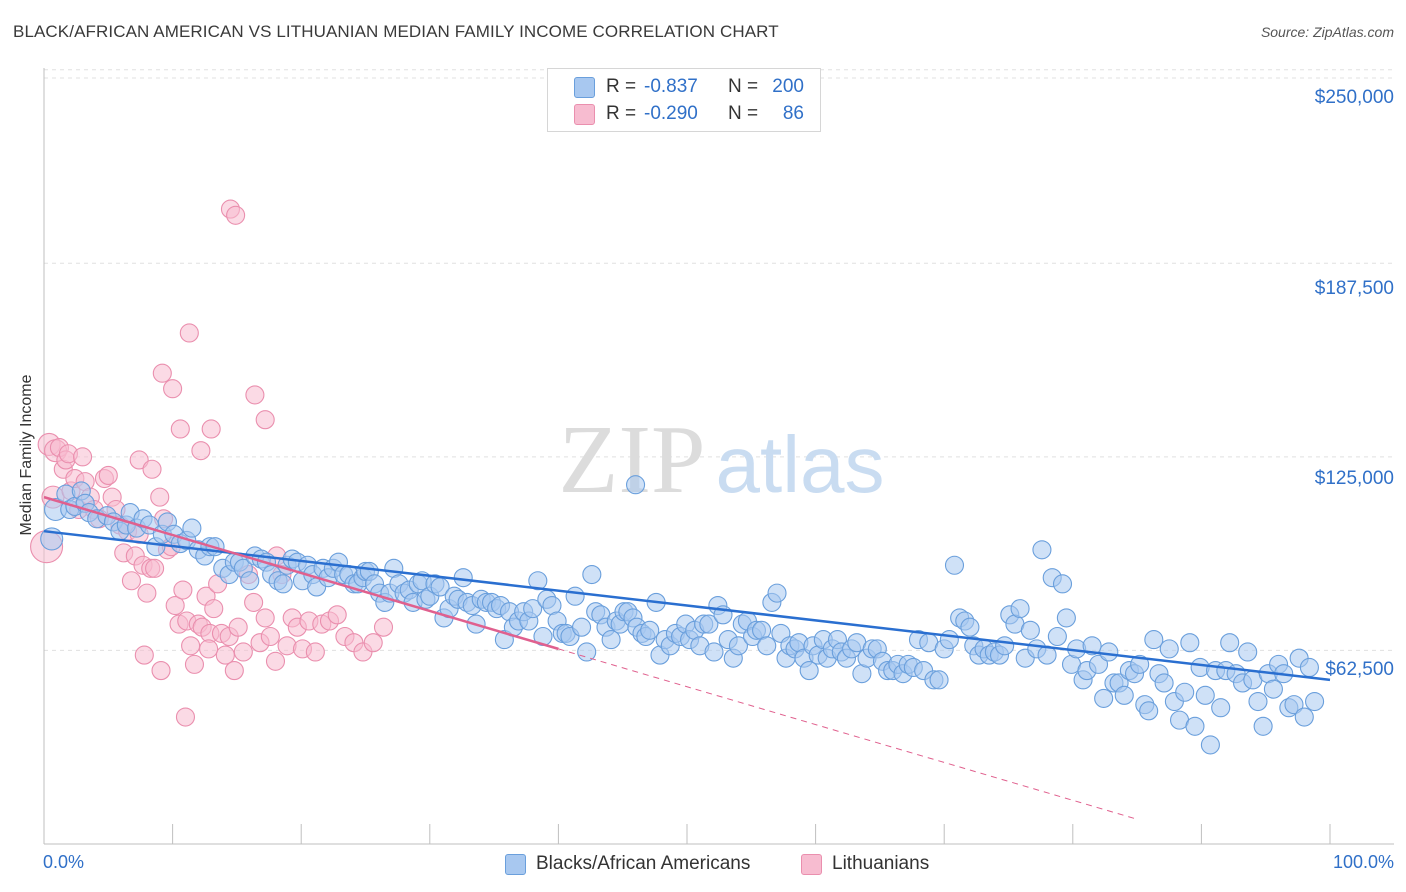 This screenshot has width=1406, height=892. I want to click on y-tick-250000: $250,000, so click(1354, 97).